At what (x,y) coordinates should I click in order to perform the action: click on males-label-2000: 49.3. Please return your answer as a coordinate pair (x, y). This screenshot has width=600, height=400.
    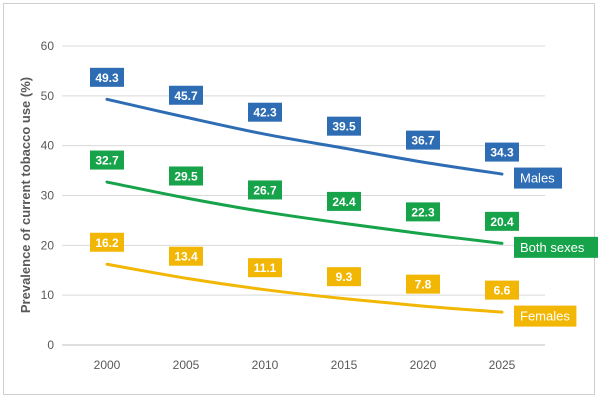
    Looking at the image, I should click on (107, 77).